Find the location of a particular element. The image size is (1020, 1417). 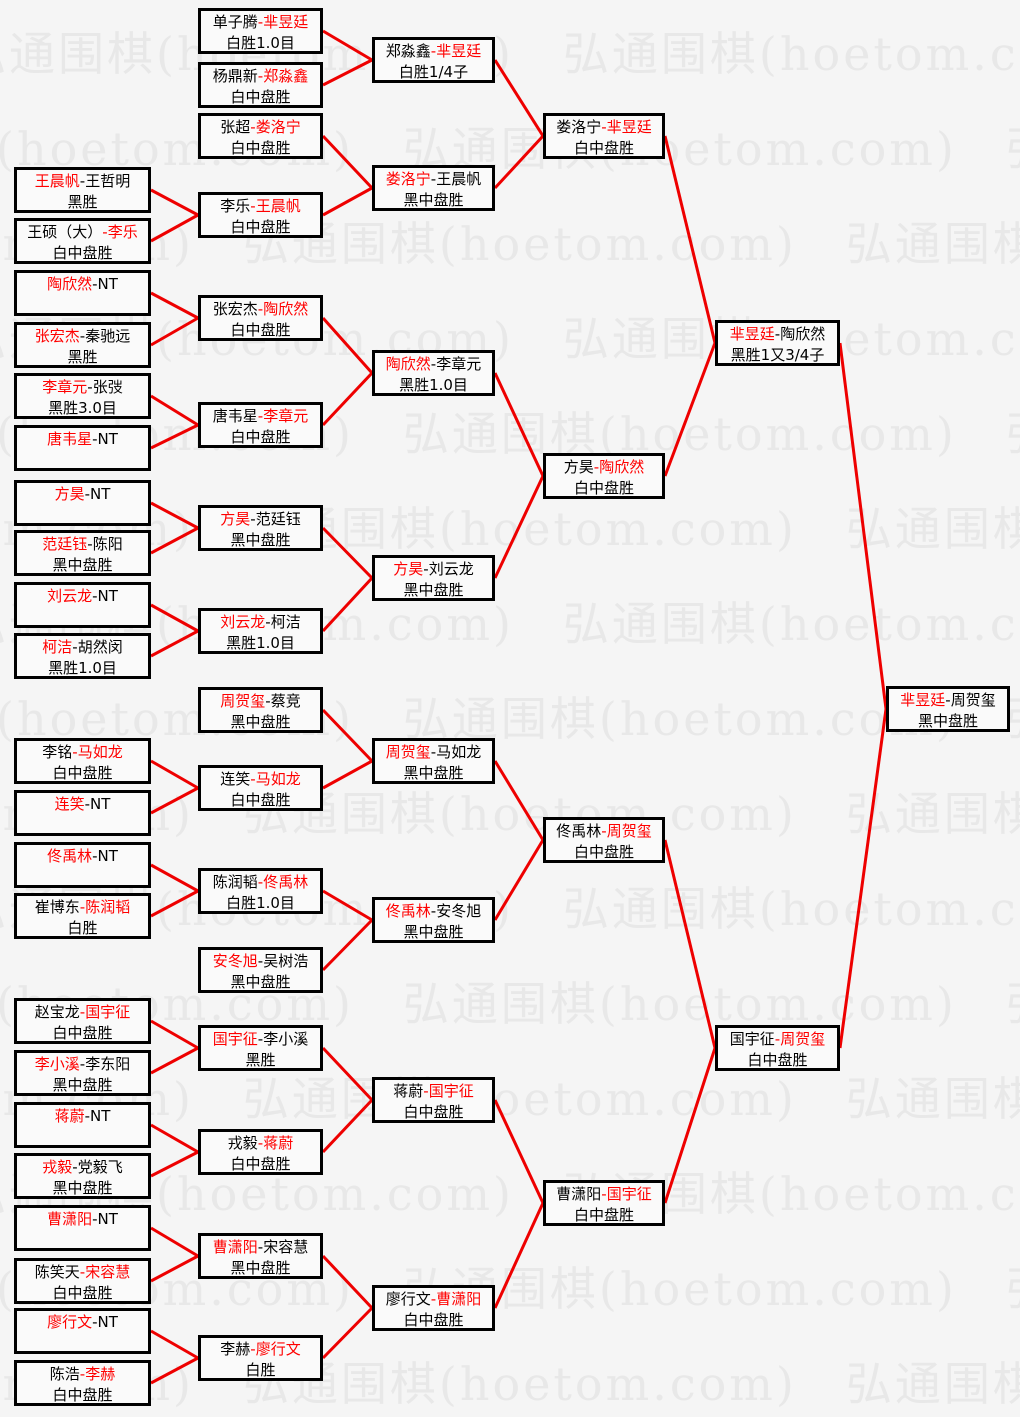

player2-name: 范廷钰 is located at coordinates (278, 519).